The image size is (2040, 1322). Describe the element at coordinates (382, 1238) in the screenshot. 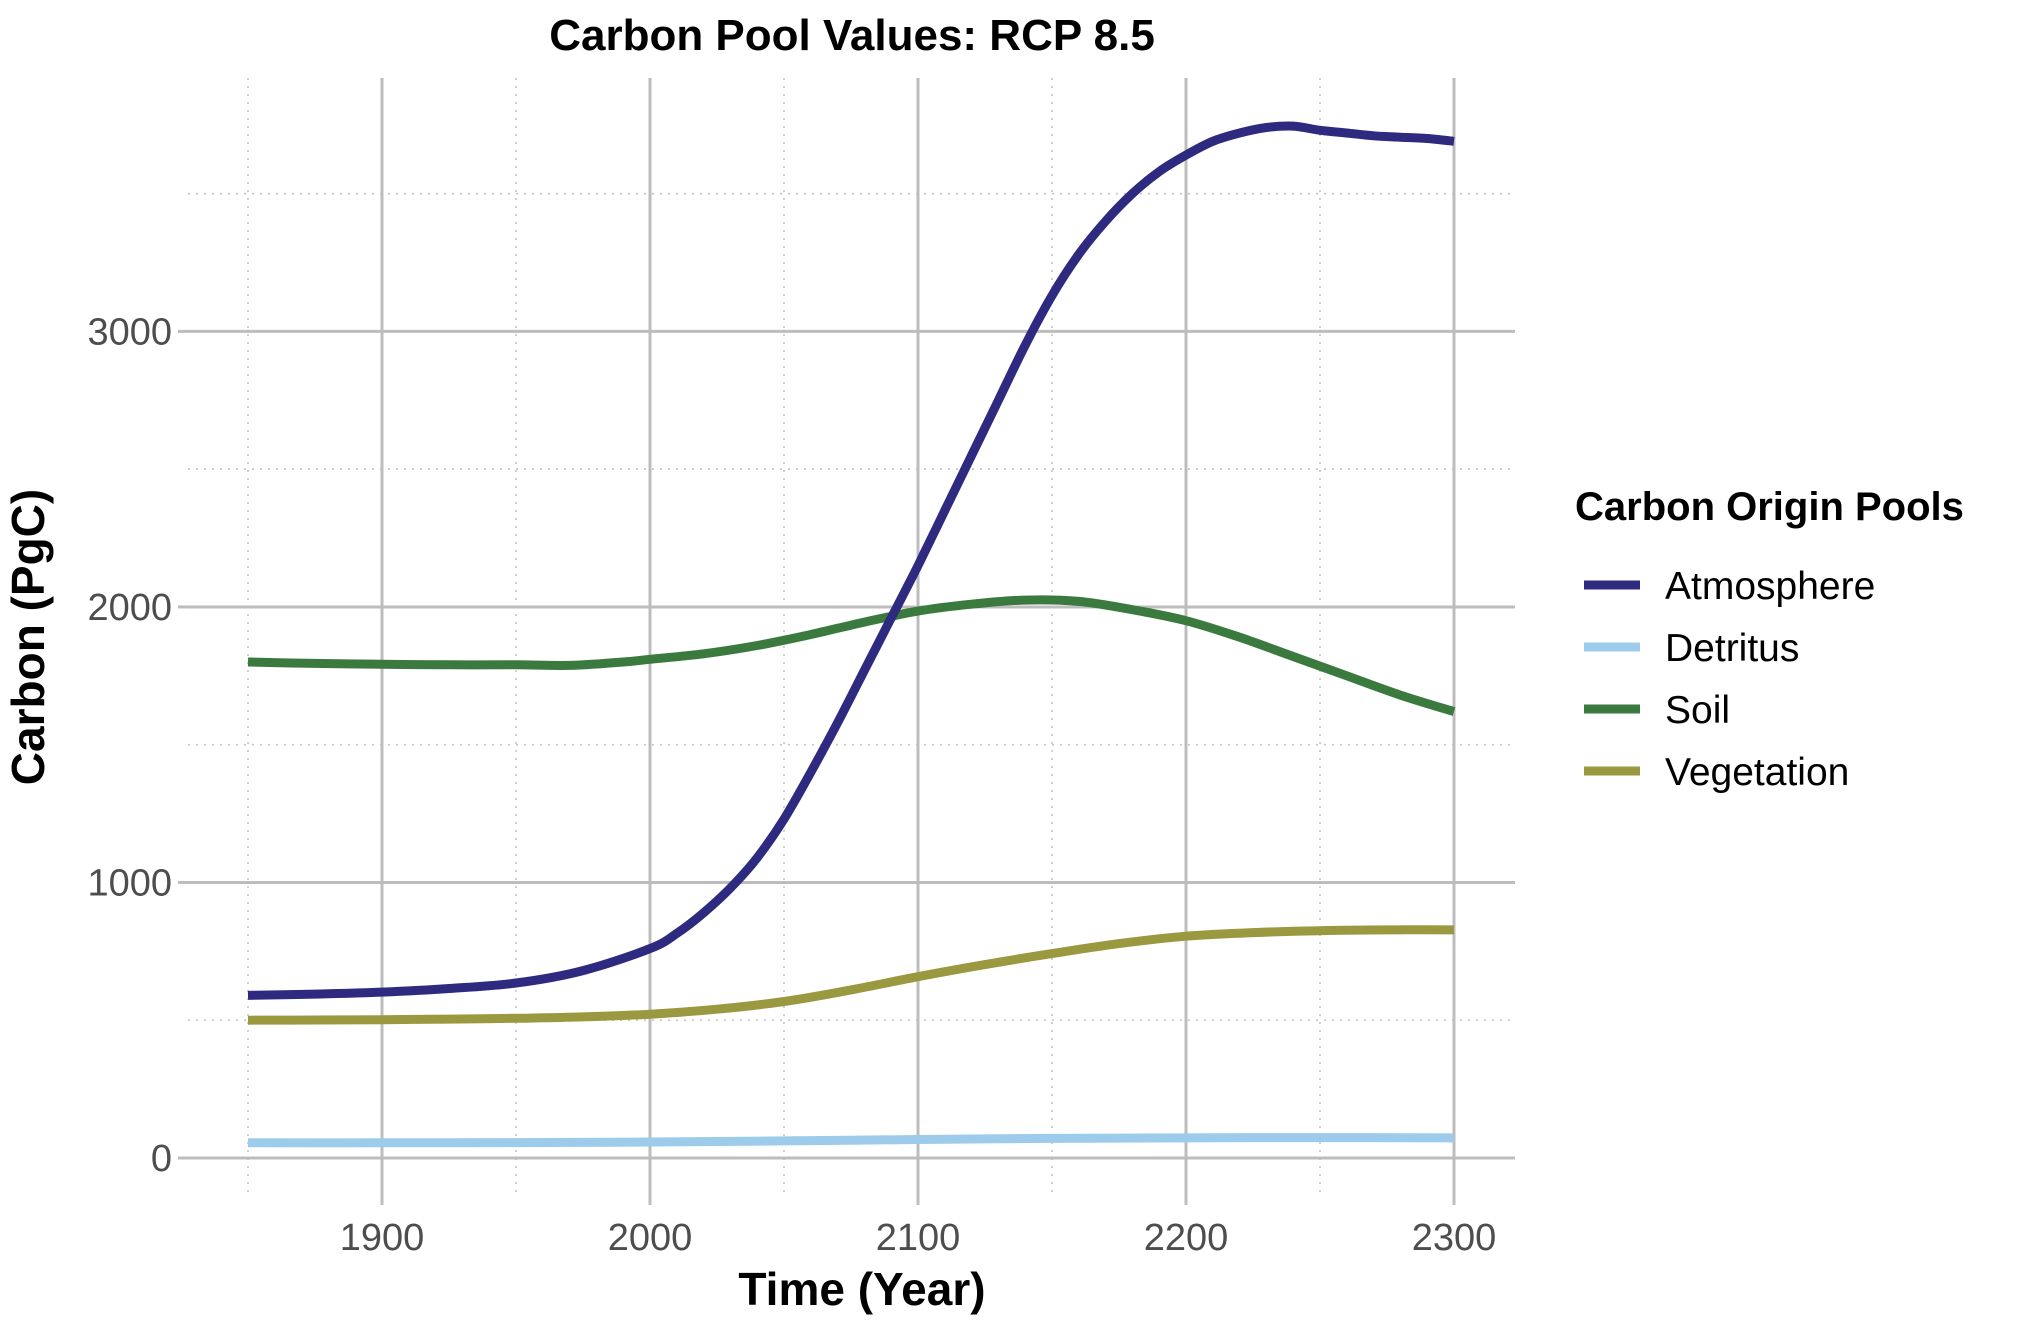

I see `x-tick-label: 1900` at that location.